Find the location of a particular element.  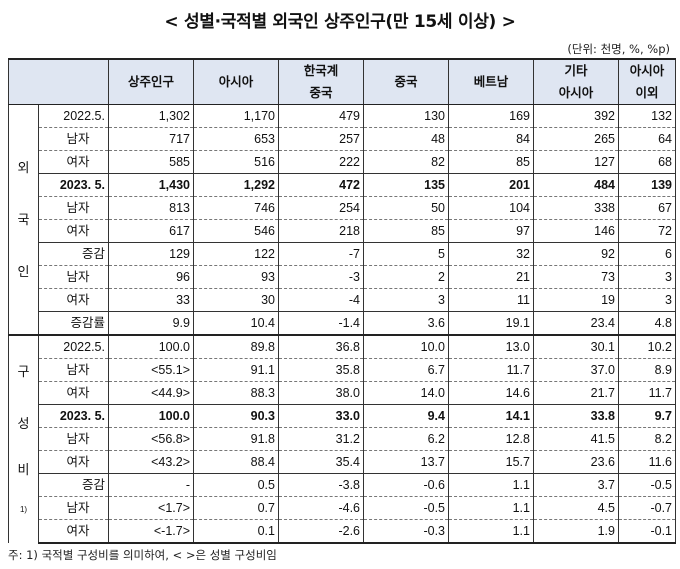

table-cell: 717 is located at coordinates (151, 139).